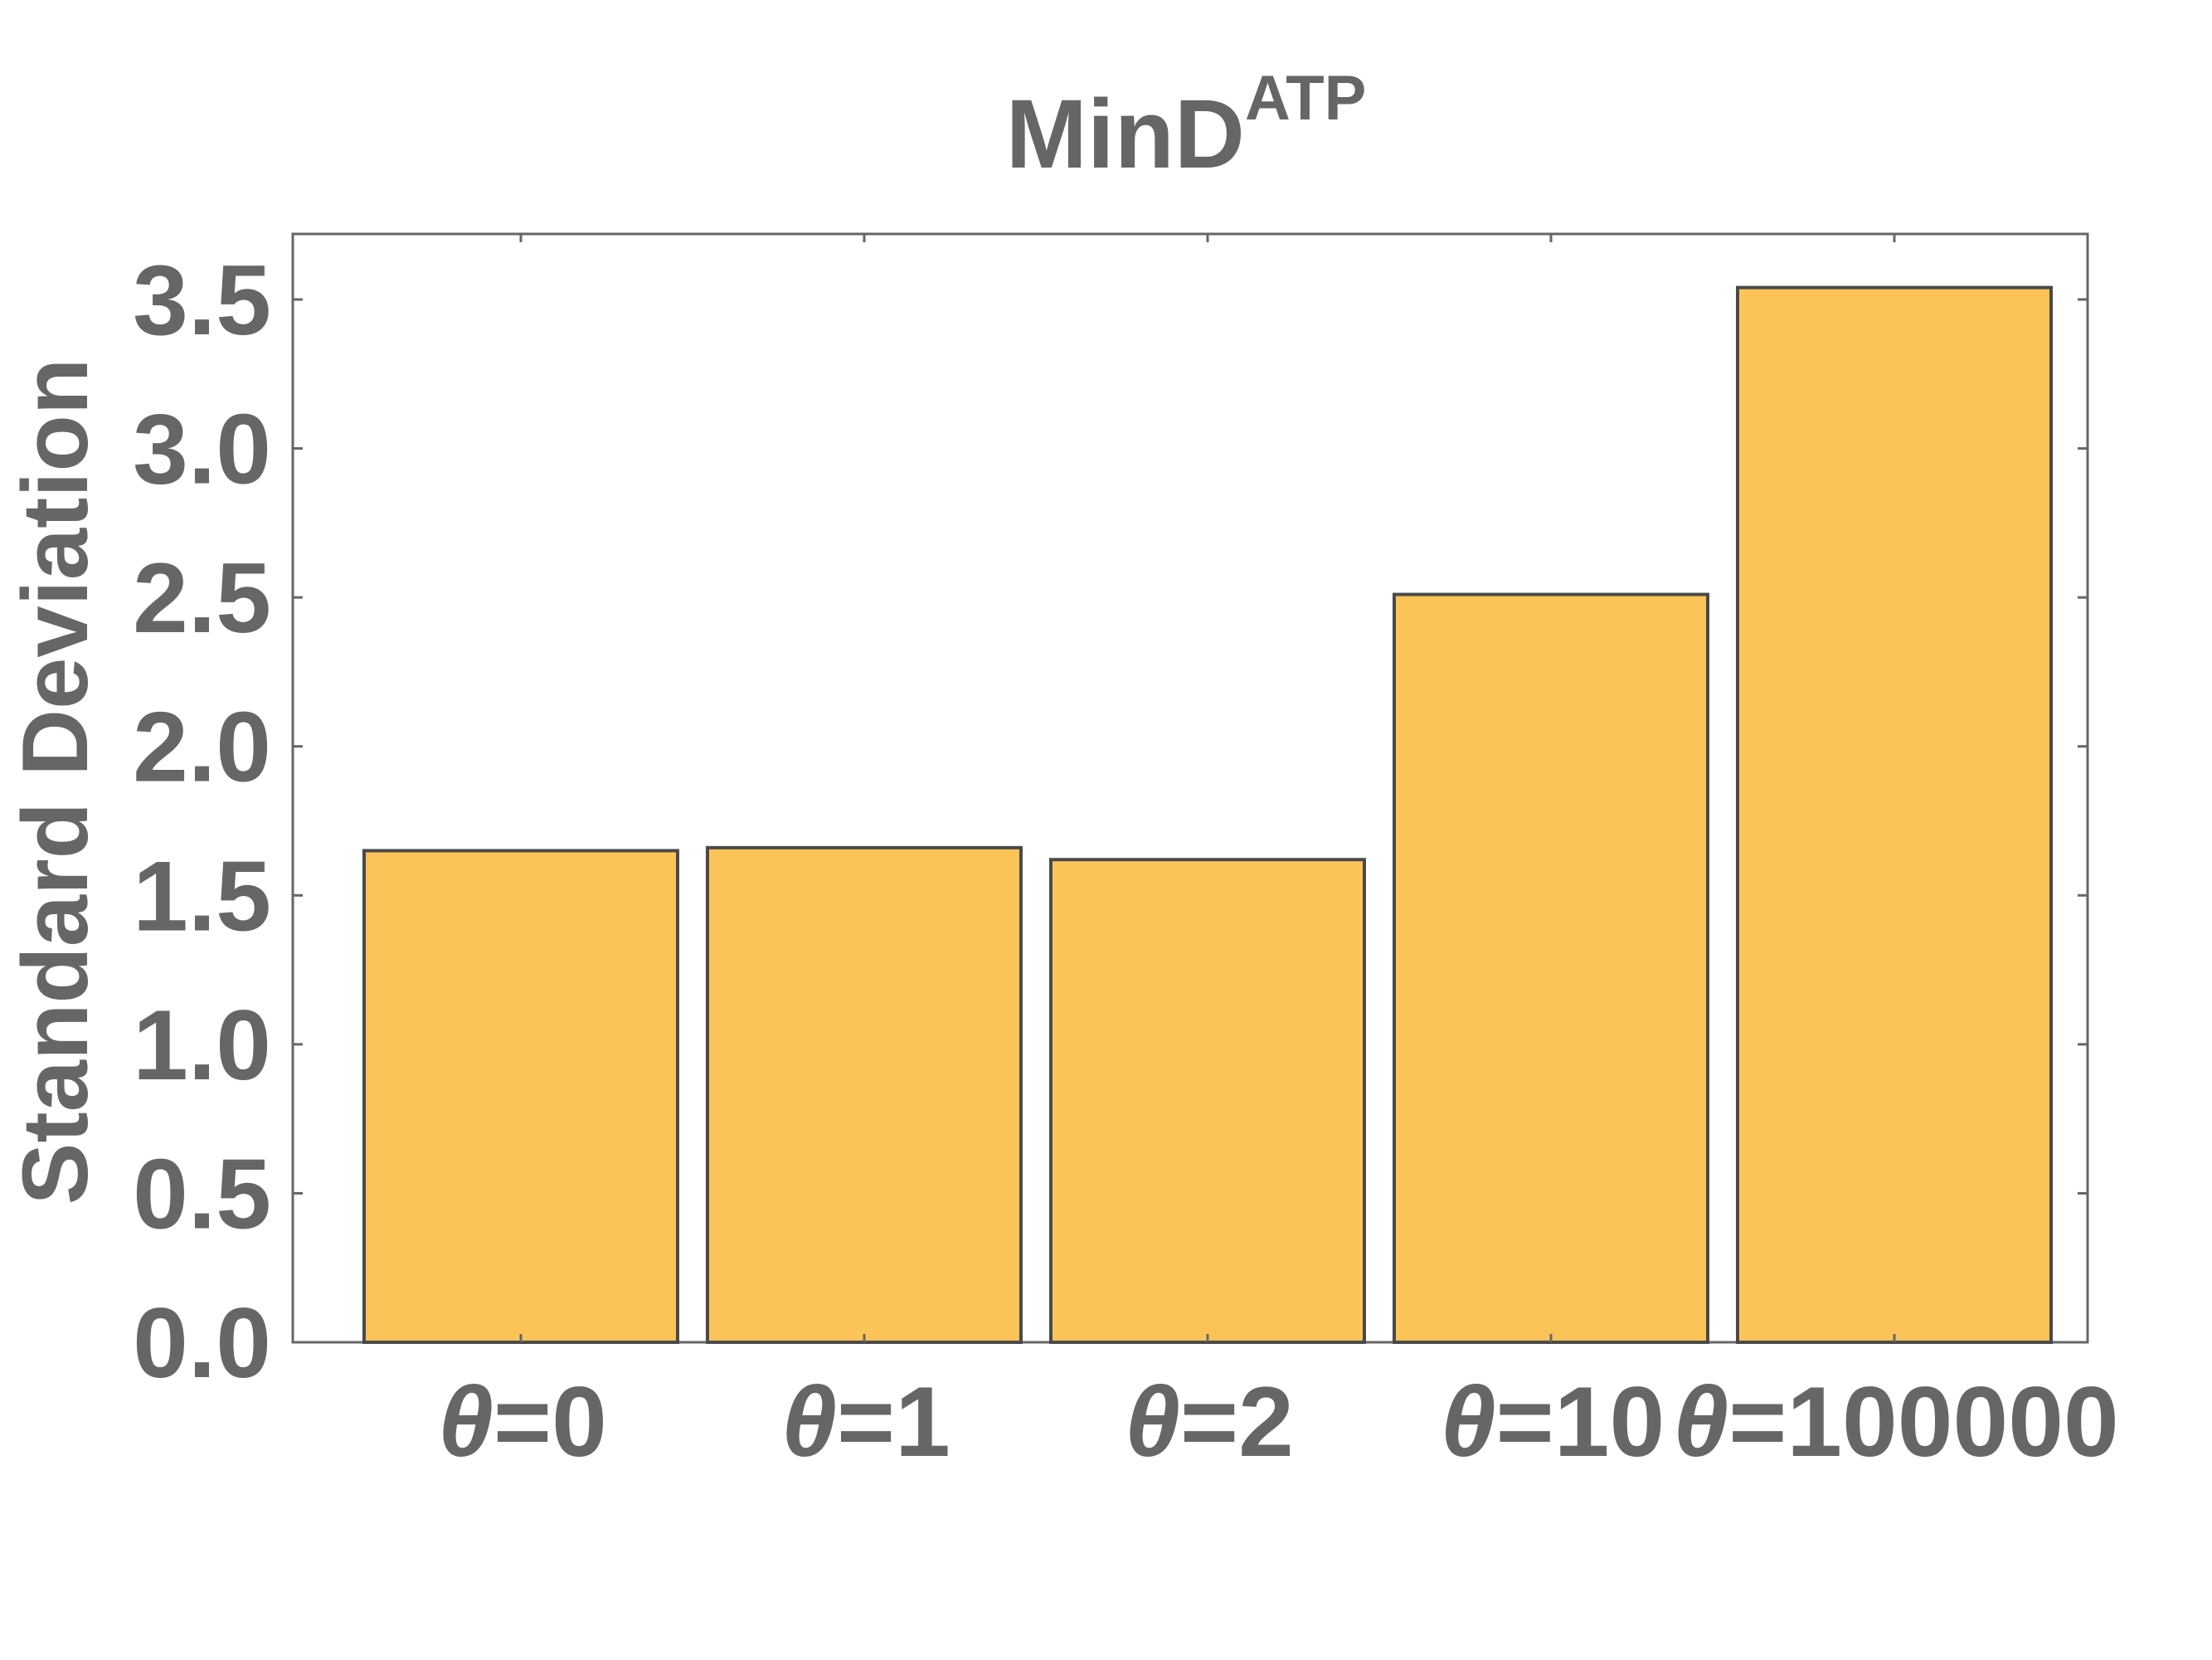 This screenshot has height=1660, width=2212. I want to click on x-tick-label-value: =10, so click(1581, 1421).